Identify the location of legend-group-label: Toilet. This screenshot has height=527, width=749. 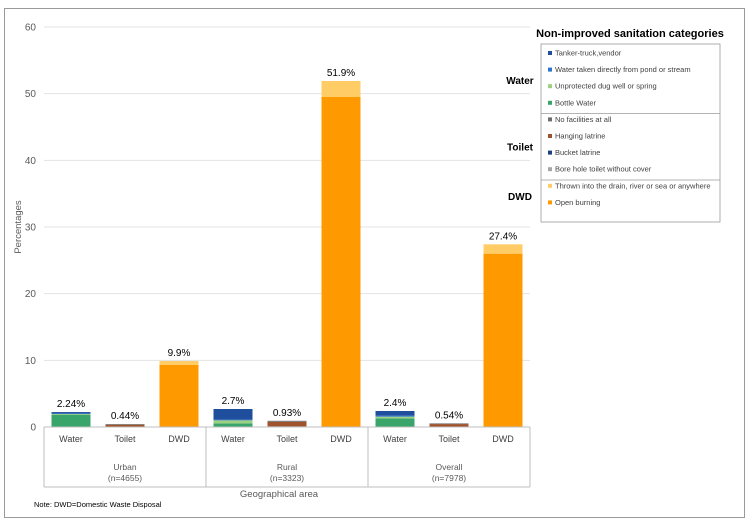
(520, 147).